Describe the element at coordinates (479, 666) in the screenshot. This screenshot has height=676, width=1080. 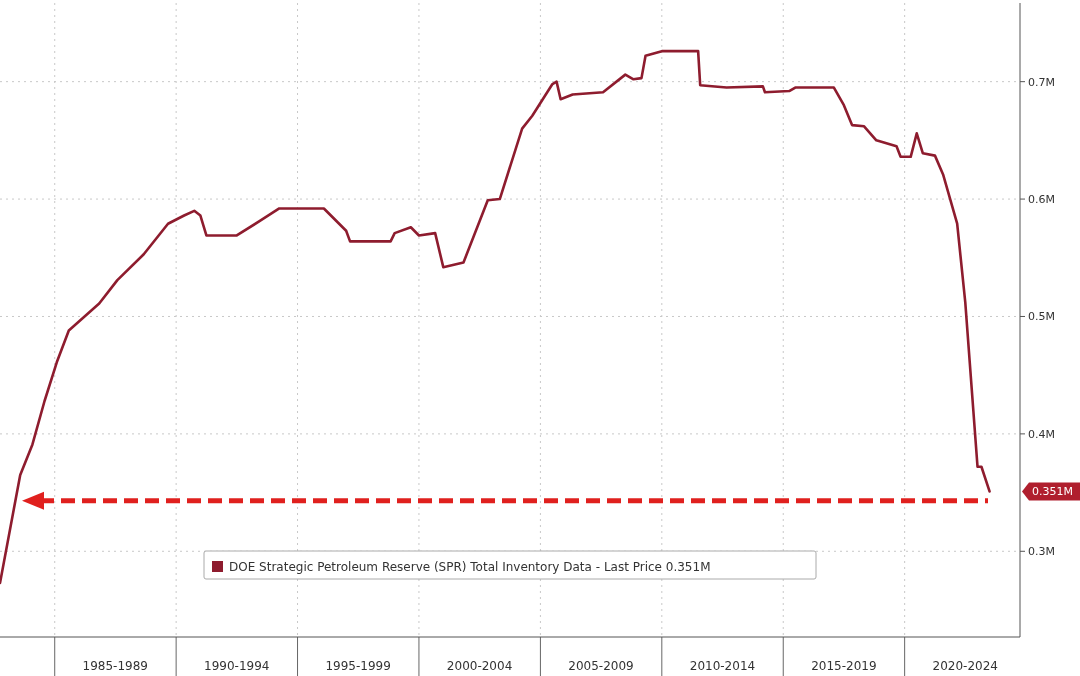
I see `x-tick-label: 2000-2004` at that location.